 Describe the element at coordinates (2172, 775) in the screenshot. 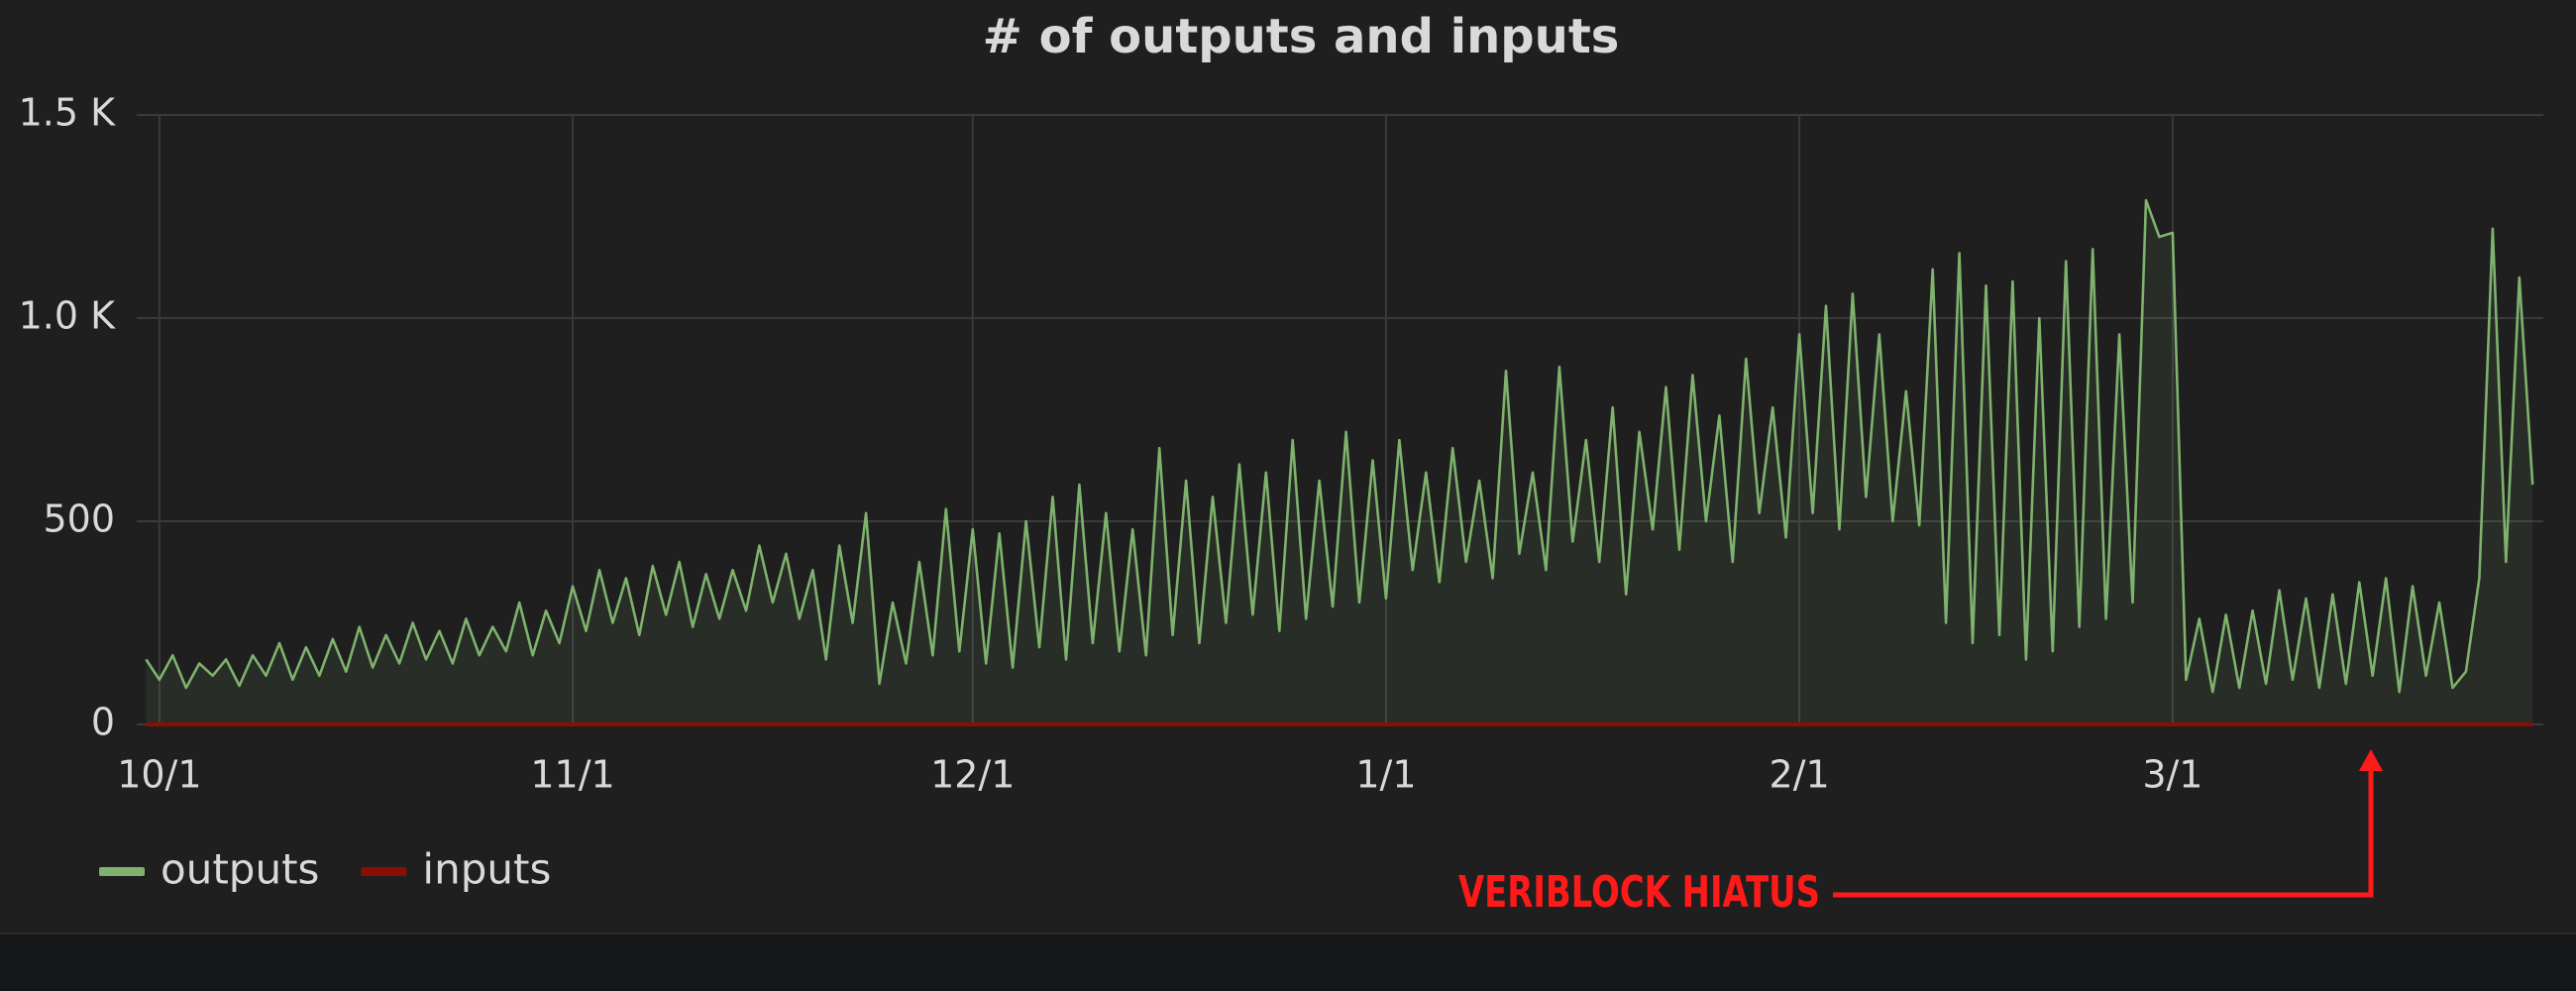

I see `x-tick-label: 3/1` at that location.